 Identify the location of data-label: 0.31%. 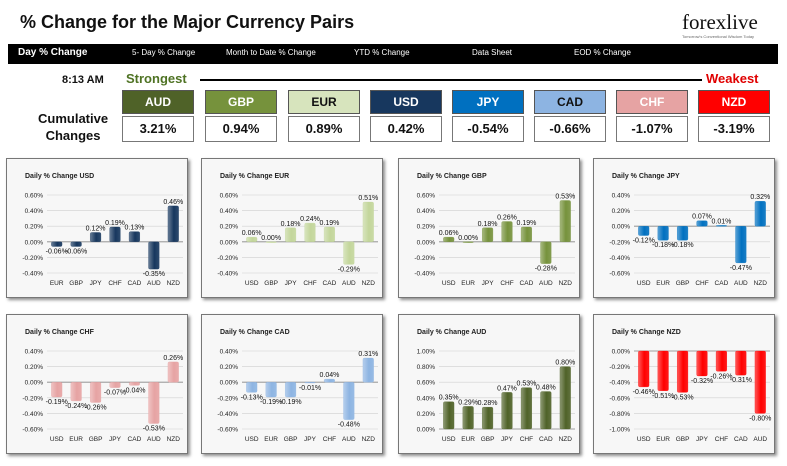
(368, 354).